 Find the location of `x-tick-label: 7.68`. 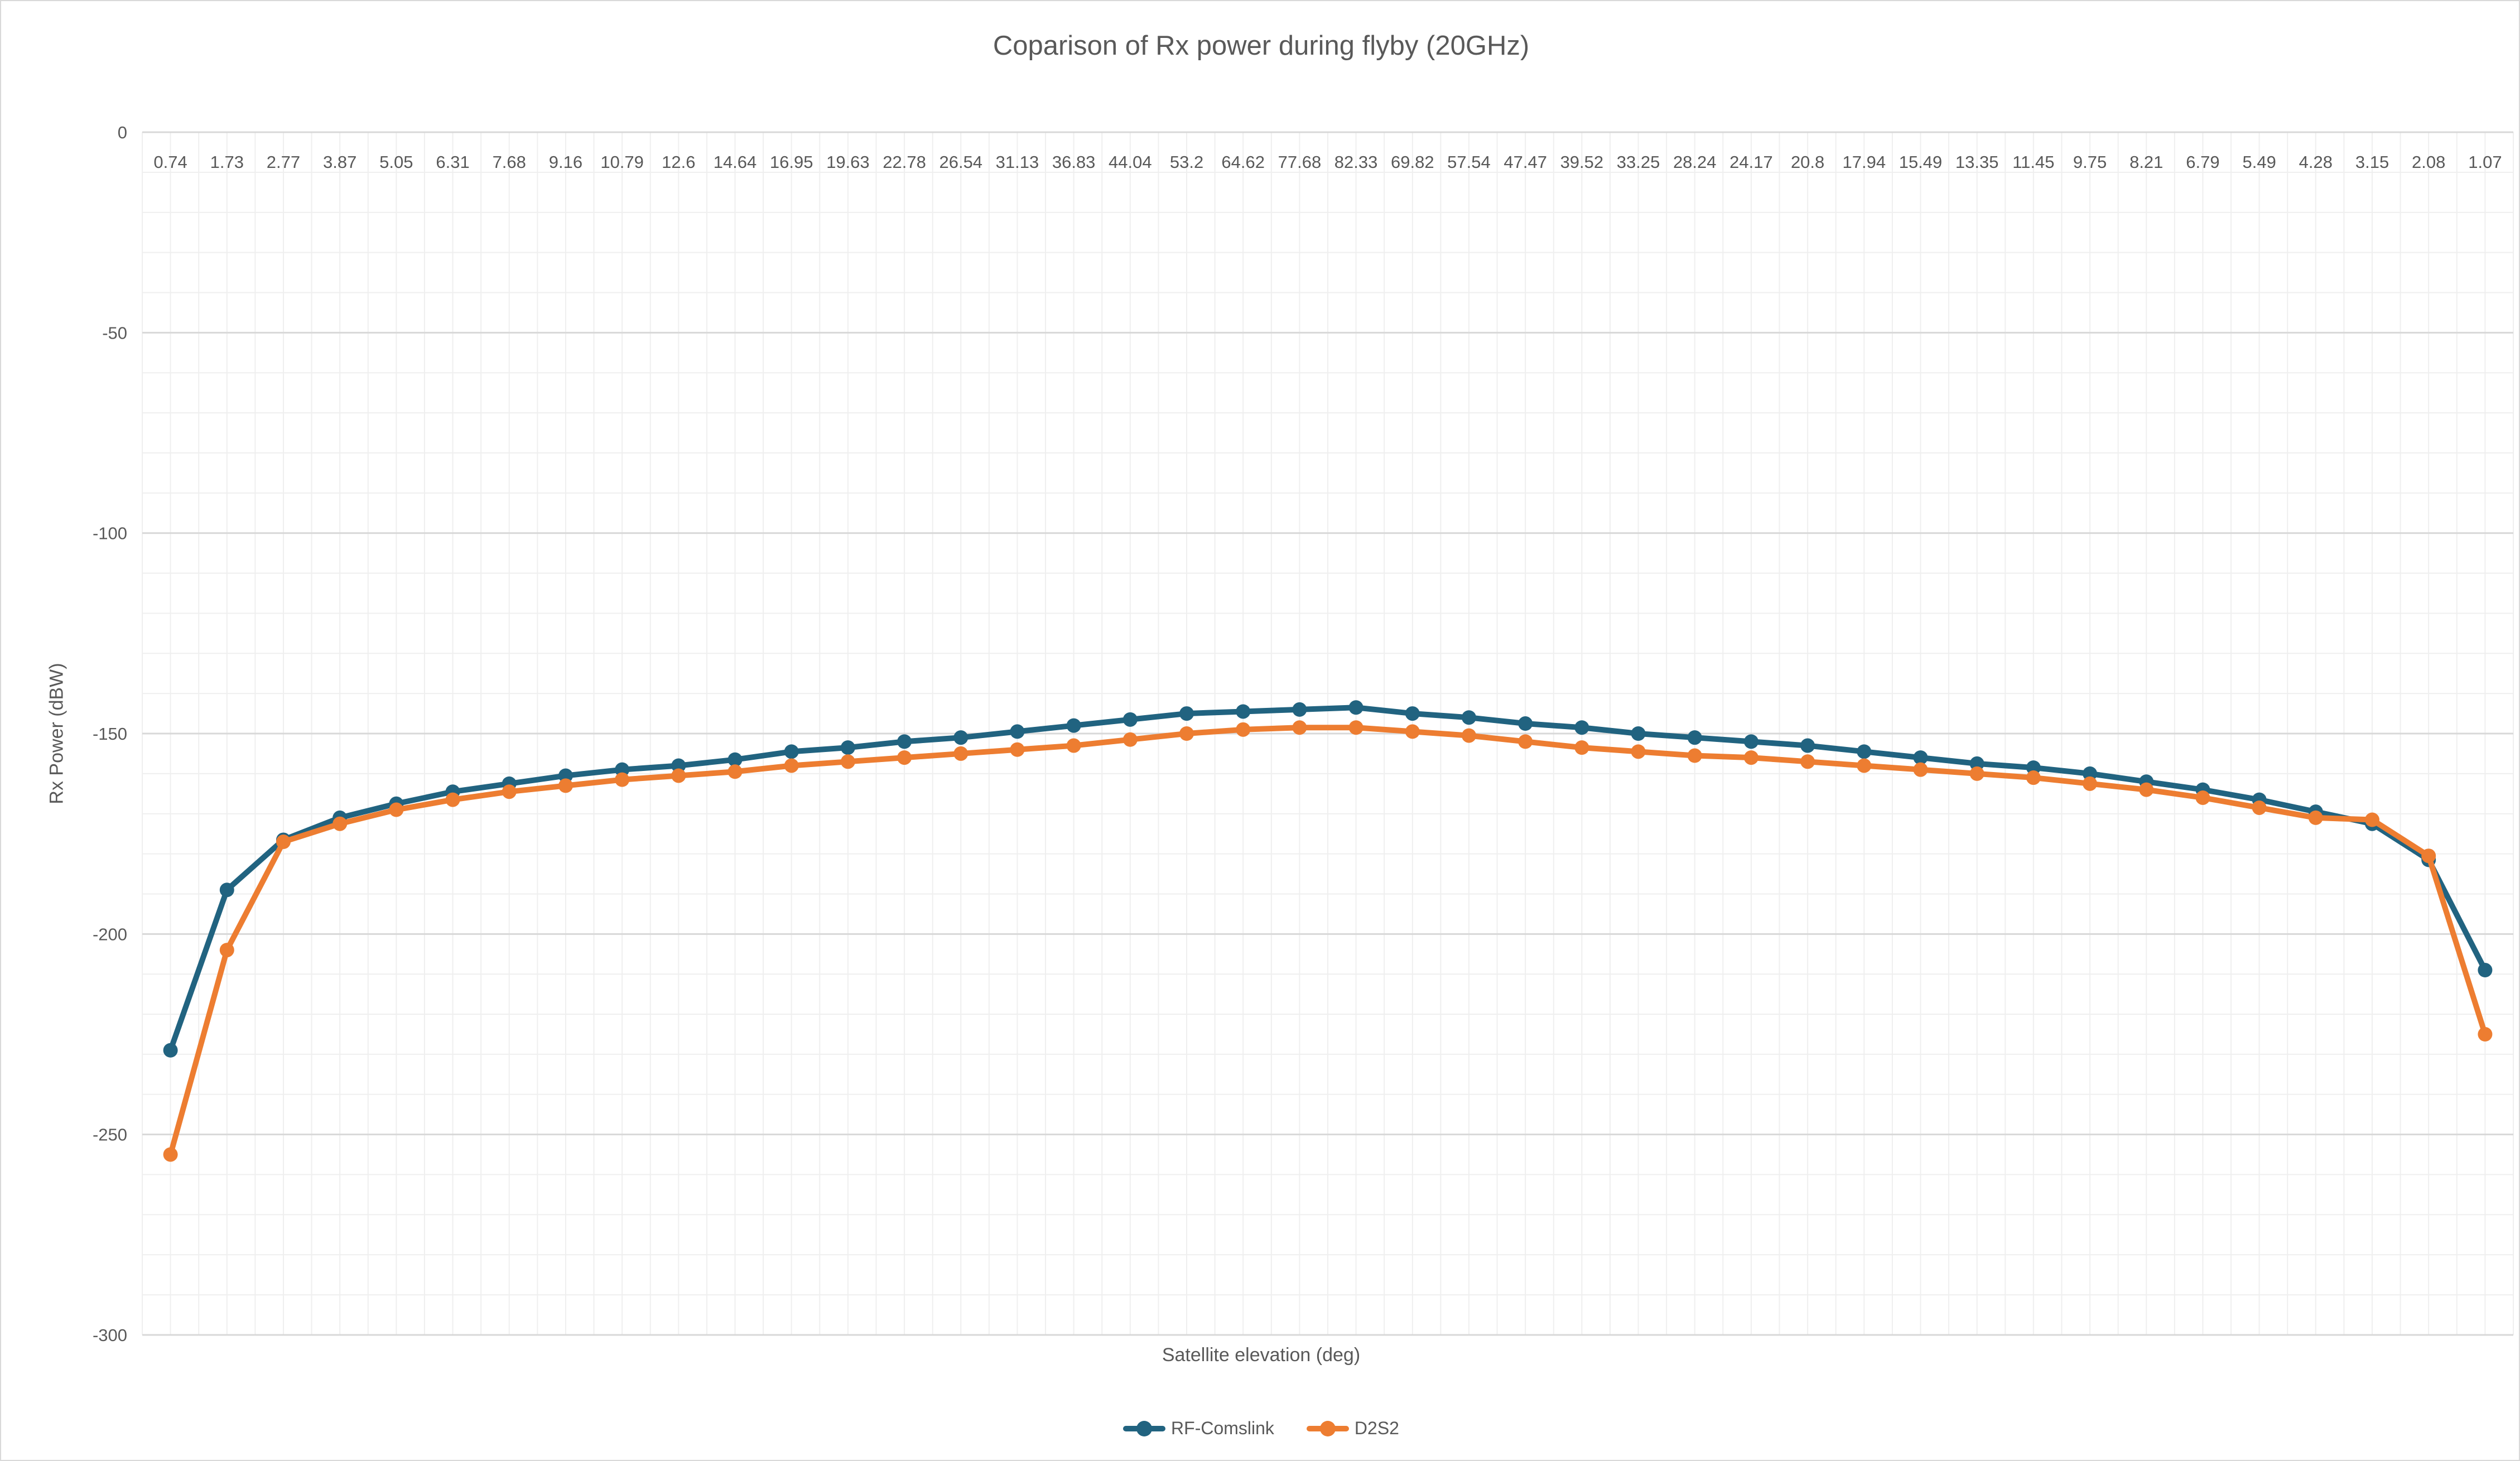

x-tick-label: 7.68 is located at coordinates (509, 162).